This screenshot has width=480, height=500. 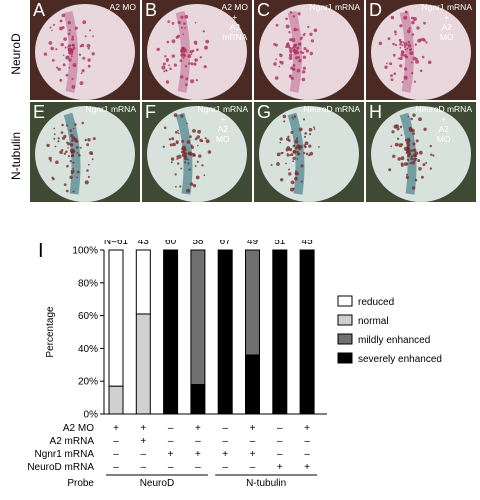 What do you see at coordinates (39, 10) in the screenshot?
I see `panel-letter: A` at bounding box center [39, 10].